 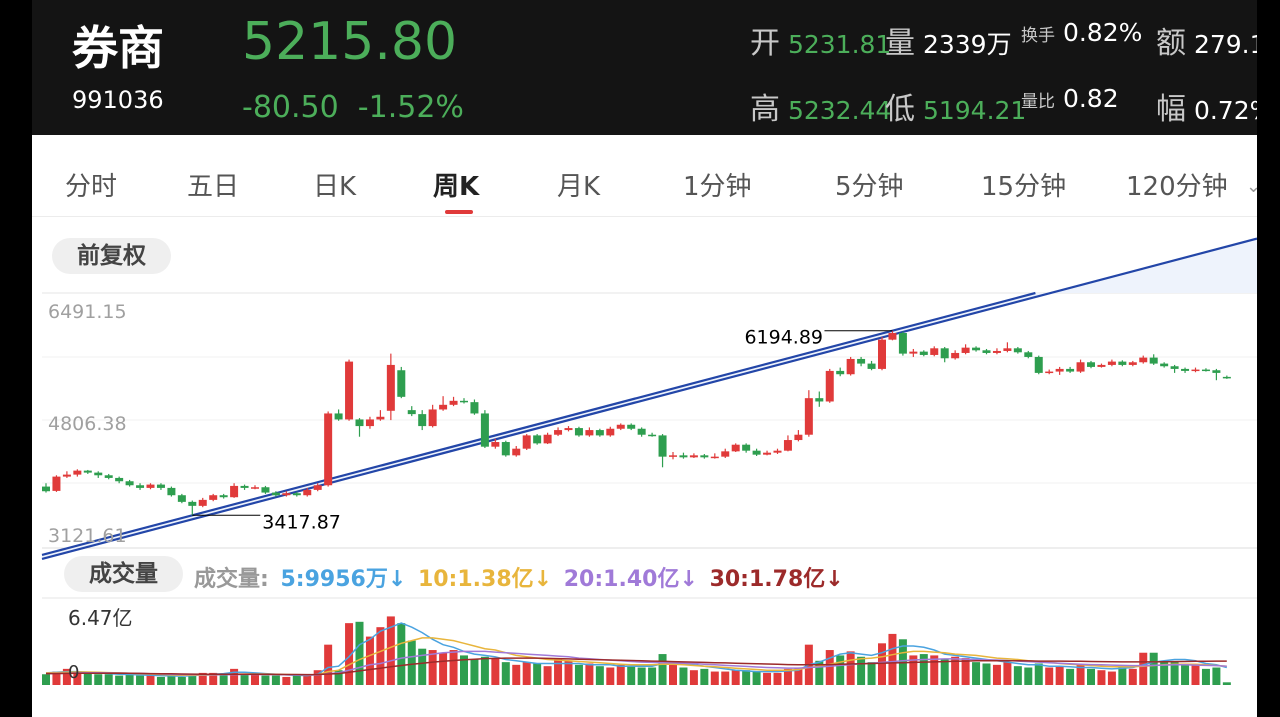 I want to click on tab-15min: 15分钟, so click(x=1024, y=187).